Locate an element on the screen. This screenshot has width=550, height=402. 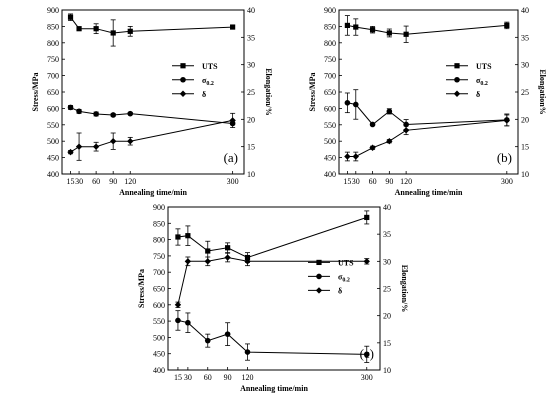
y2-axis-label: Elongation/% is located at coordinates (404, 289).